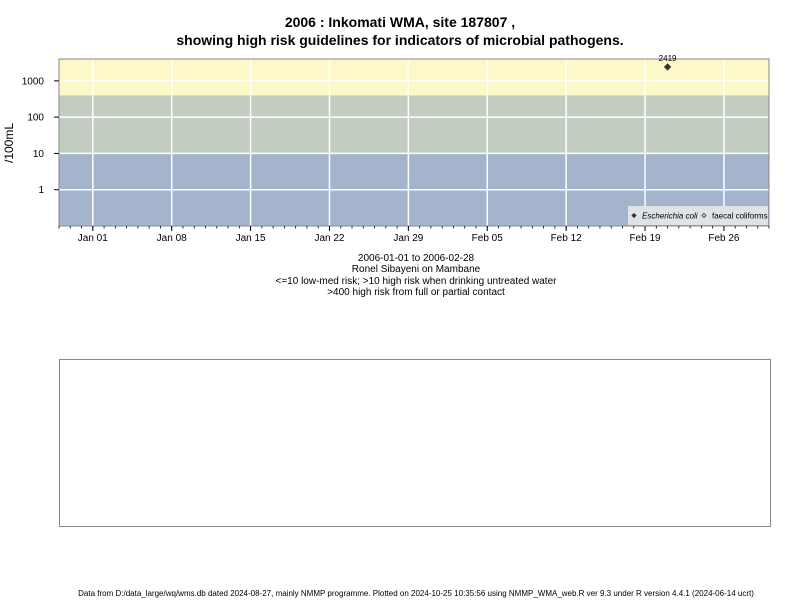 The height and width of the screenshot is (600, 800). Describe the element at coordinates (251, 238) in the screenshot. I see `x-tick-label: Jan 15` at that location.